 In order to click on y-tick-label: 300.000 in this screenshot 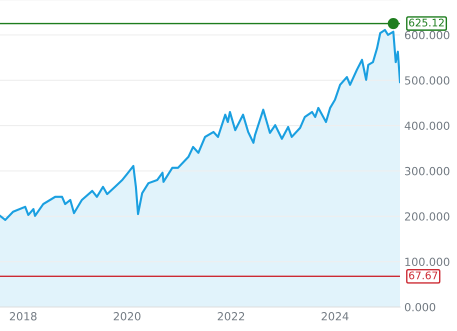, I will do `click(427, 171)`.